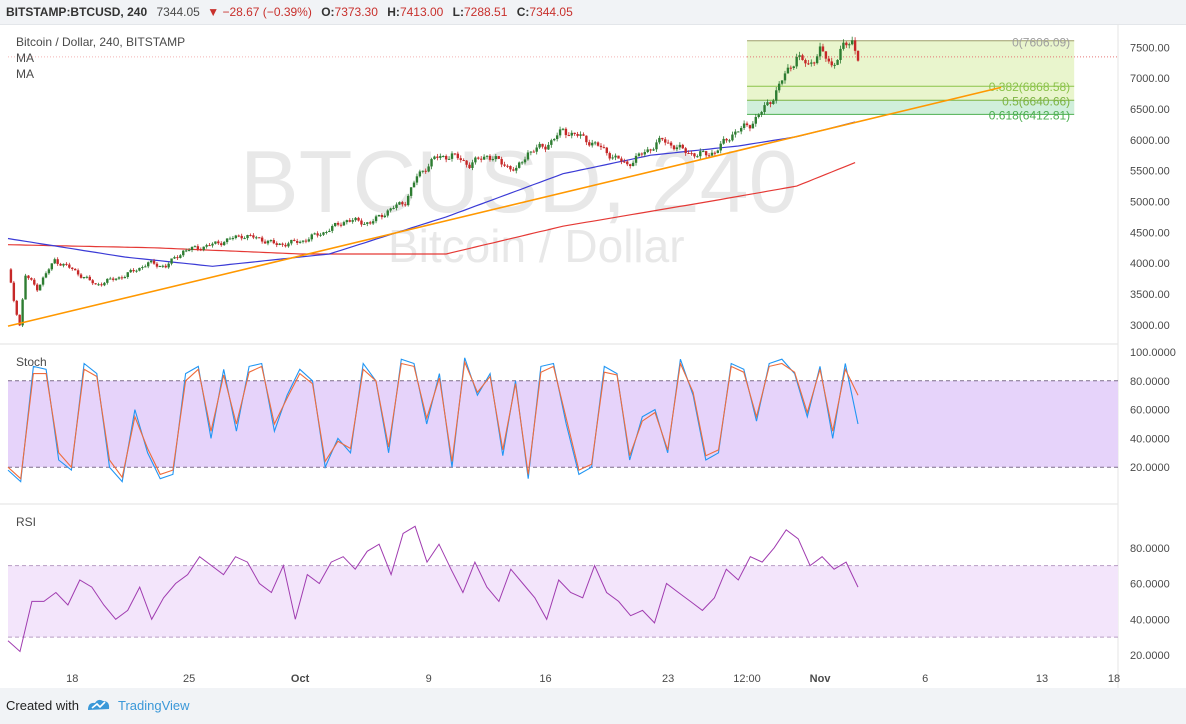 Image resolution: width=1186 pixels, height=724 pixels. I want to click on legend-ma-1: MA, so click(25, 58).